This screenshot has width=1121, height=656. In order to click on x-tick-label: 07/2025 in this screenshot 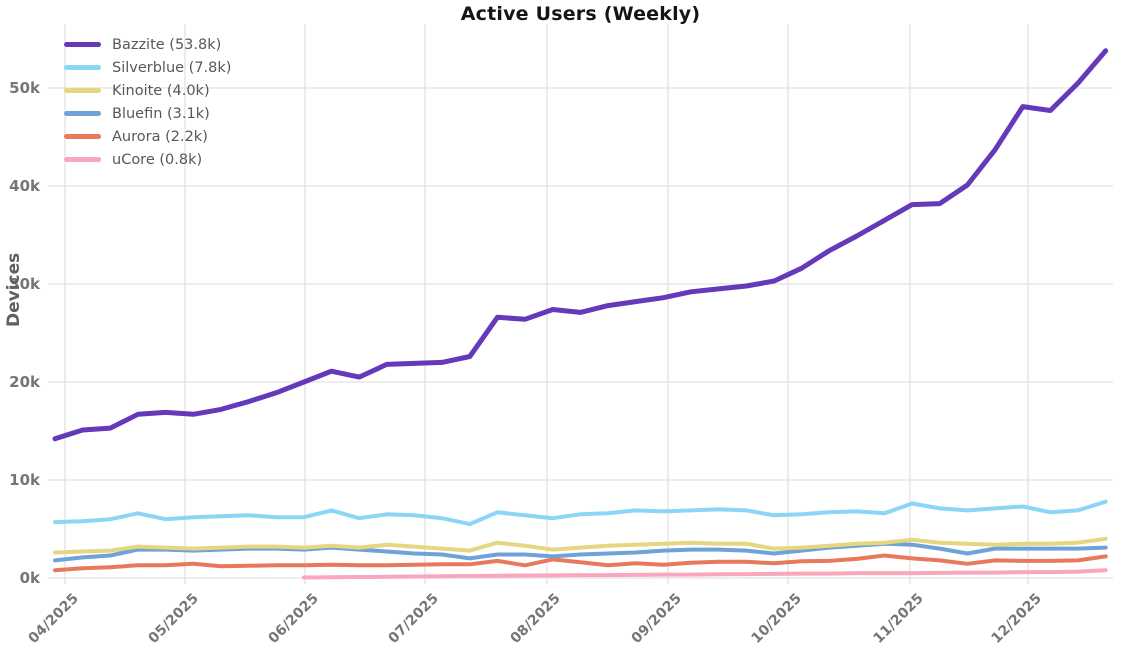, I will do `click(414, 619)`.